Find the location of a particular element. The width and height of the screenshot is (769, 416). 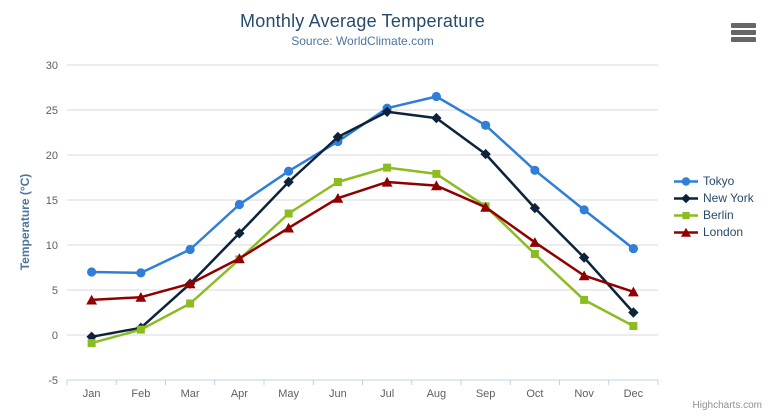

chart-title: Monthly Average Temperature is located at coordinates (362, 21).